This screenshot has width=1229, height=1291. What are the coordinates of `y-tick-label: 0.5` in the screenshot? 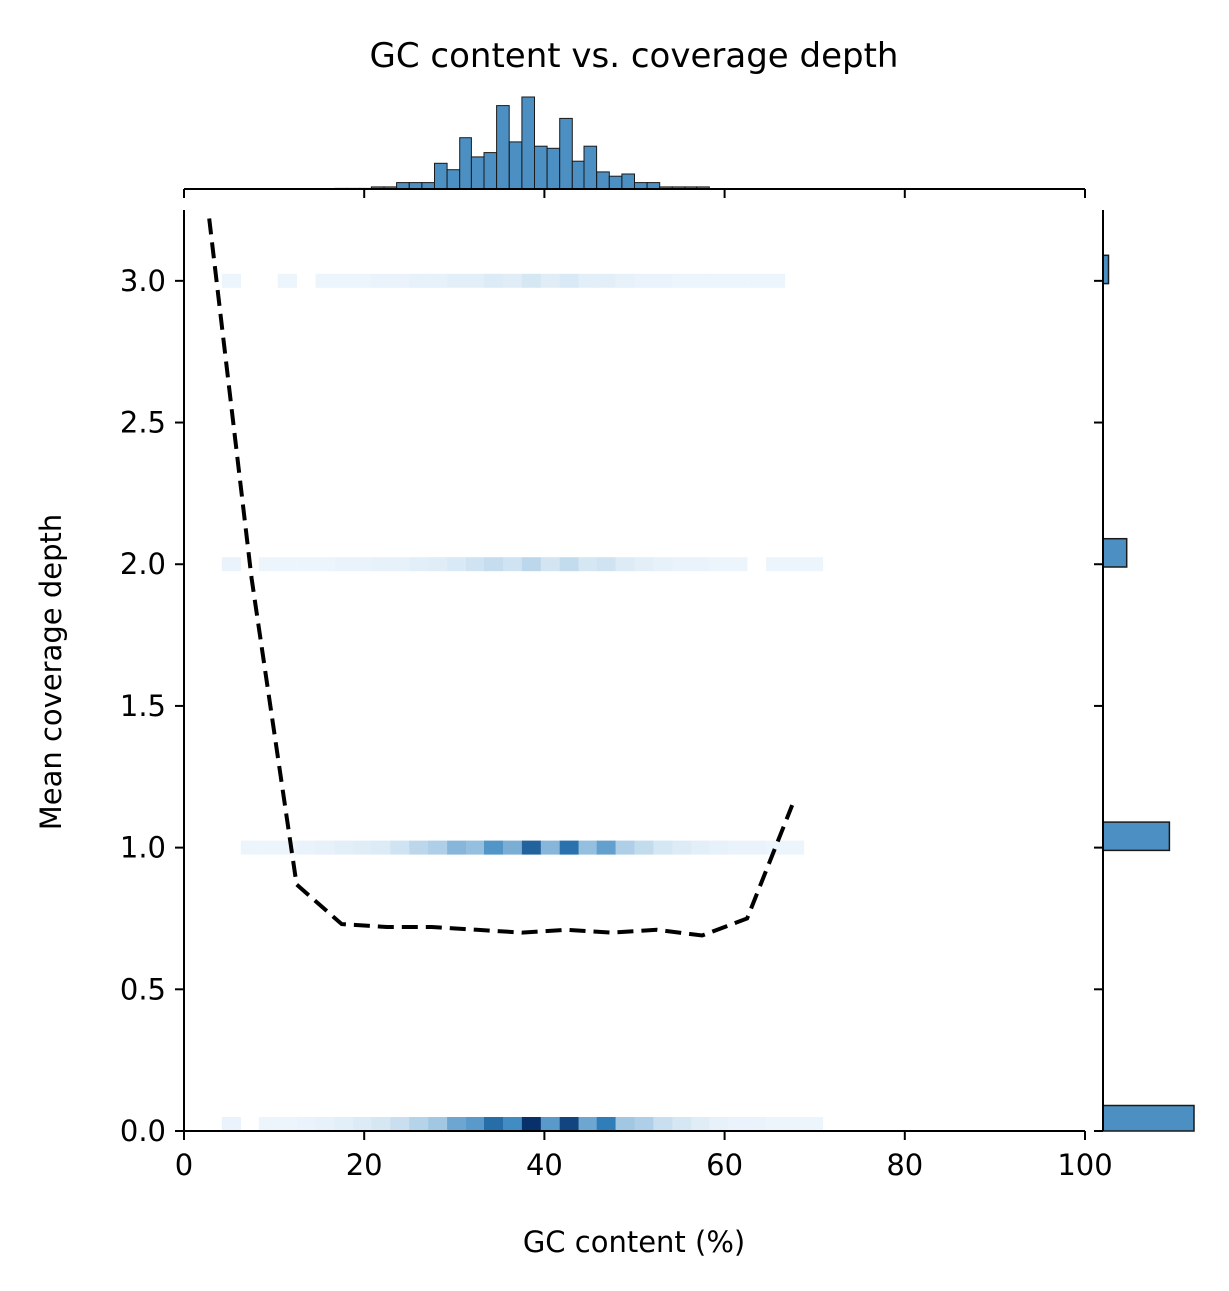 It's located at (143, 989).